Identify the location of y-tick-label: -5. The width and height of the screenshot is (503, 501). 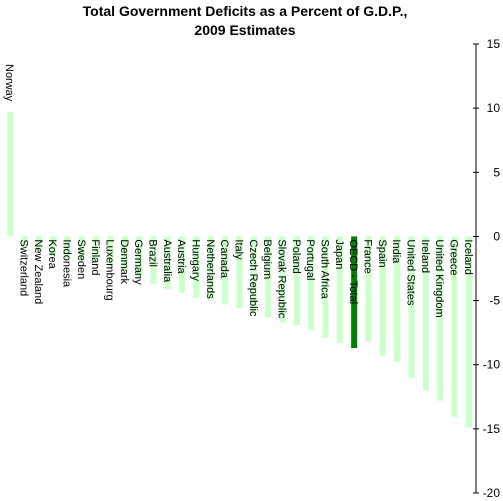
(494, 301).